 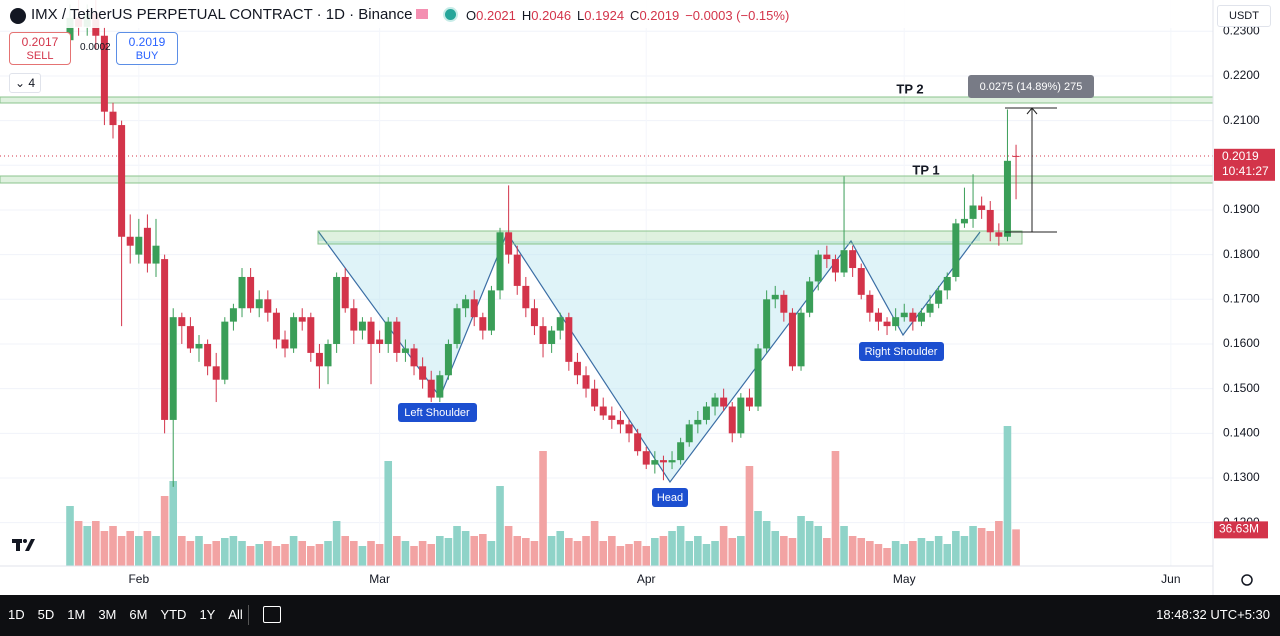 I want to click on y-tick-label: 0.2100, so click(x=1241, y=120).